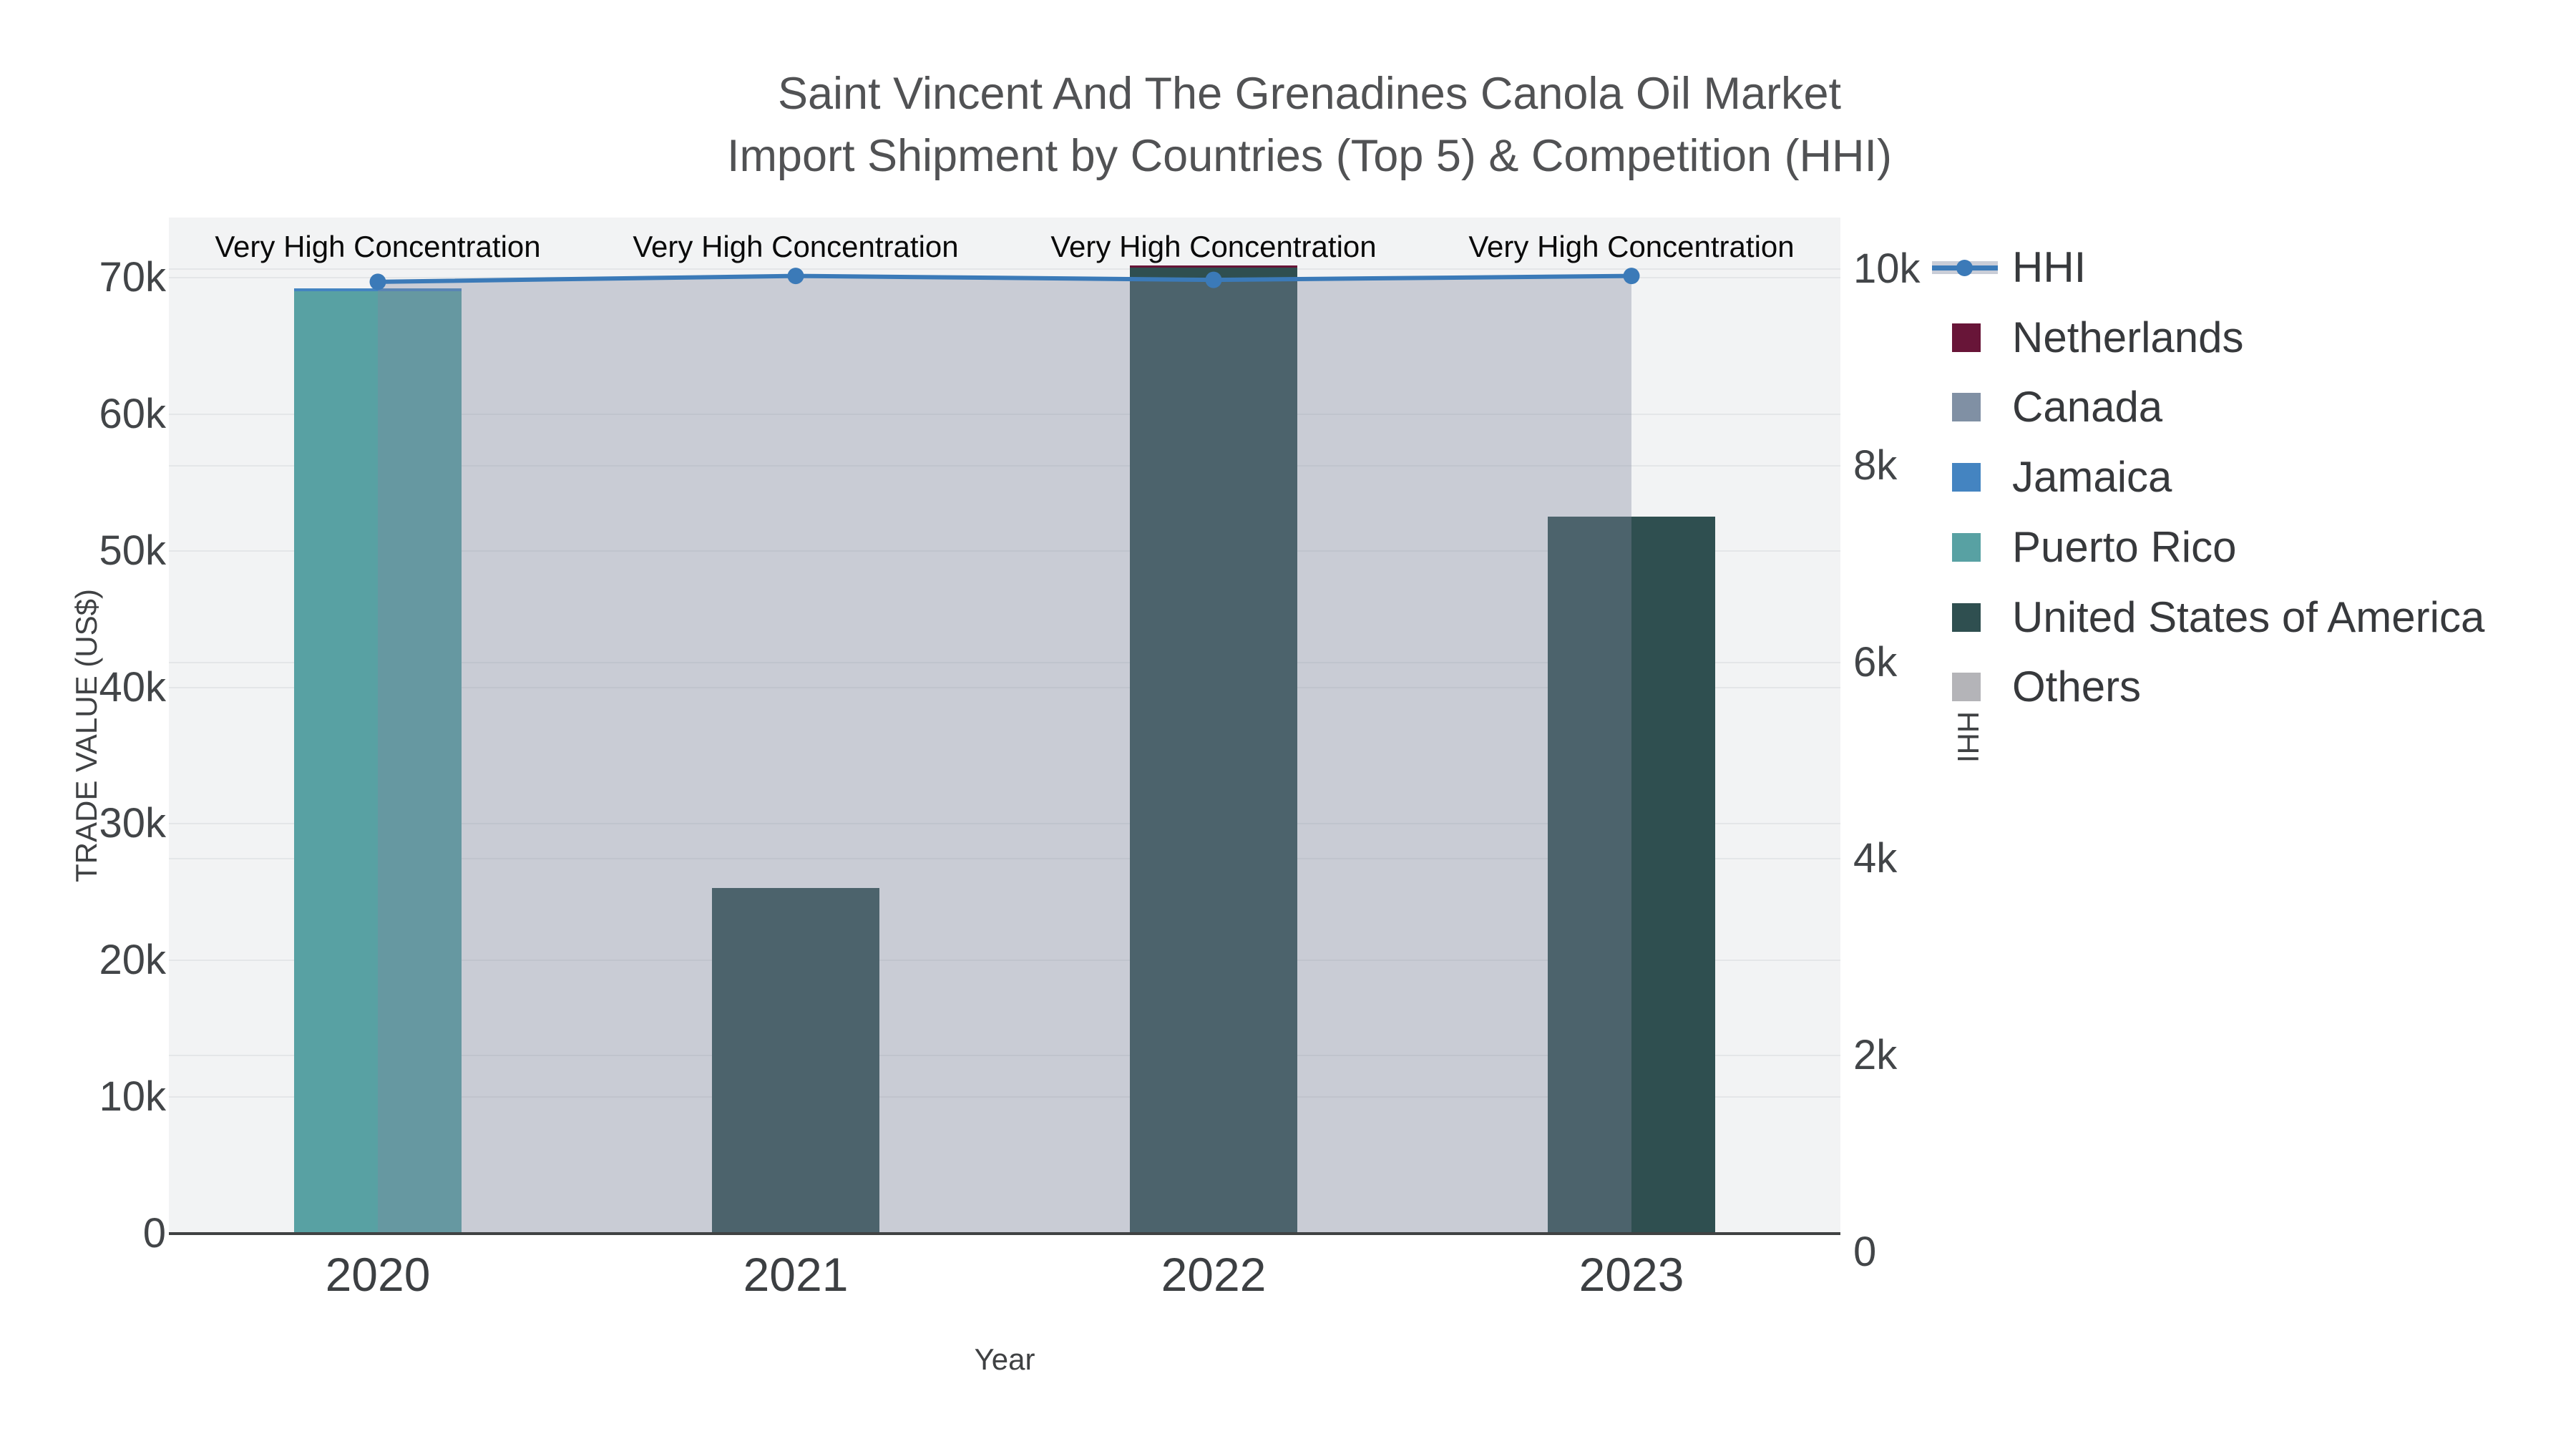 The width and height of the screenshot is (2576, 1449). What do you see at coordinates (1875, 662) in the screenshot?
I see `y-axis-tick-right-6k: 6k` at bounding box center [1875, 662].